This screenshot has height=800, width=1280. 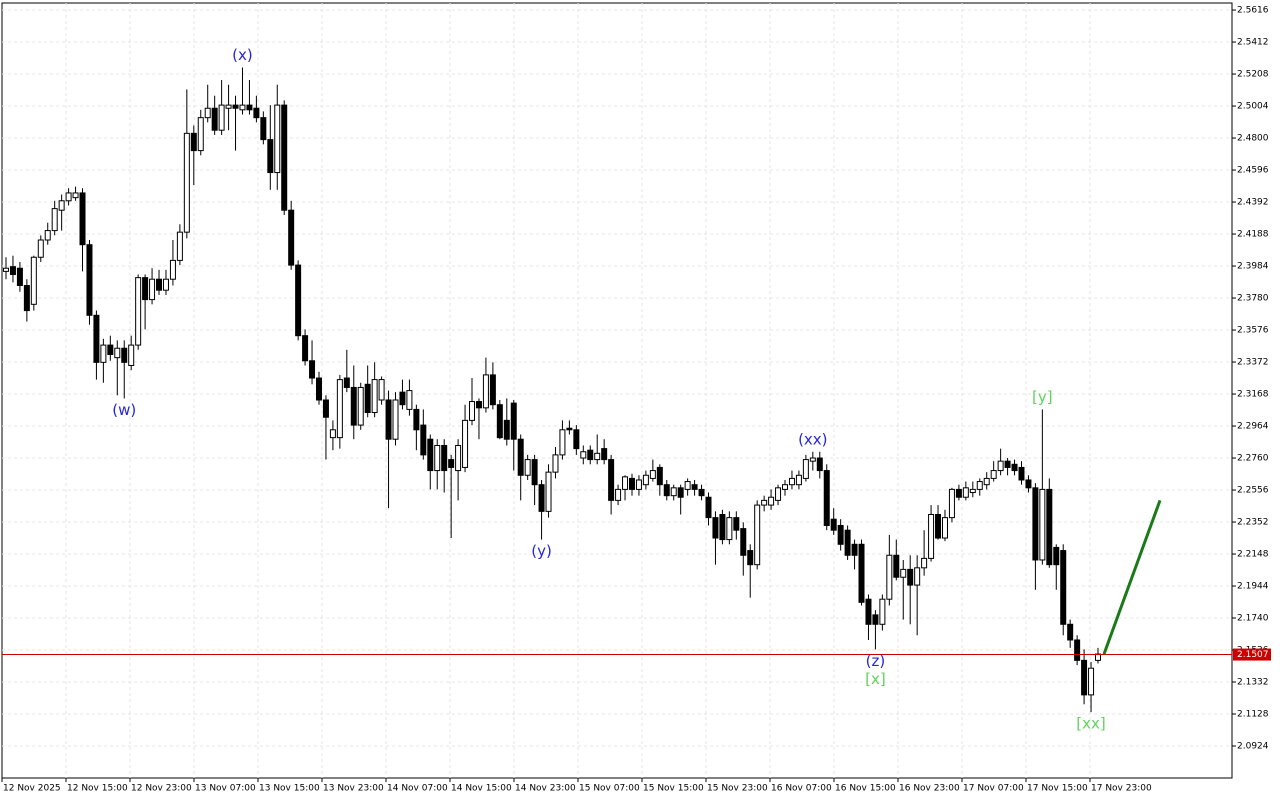 What do you see at coordinates (1253, 523) in the screenshot?
I see `y-tick-label: 2.2352` at bounding box center [1253, 523].